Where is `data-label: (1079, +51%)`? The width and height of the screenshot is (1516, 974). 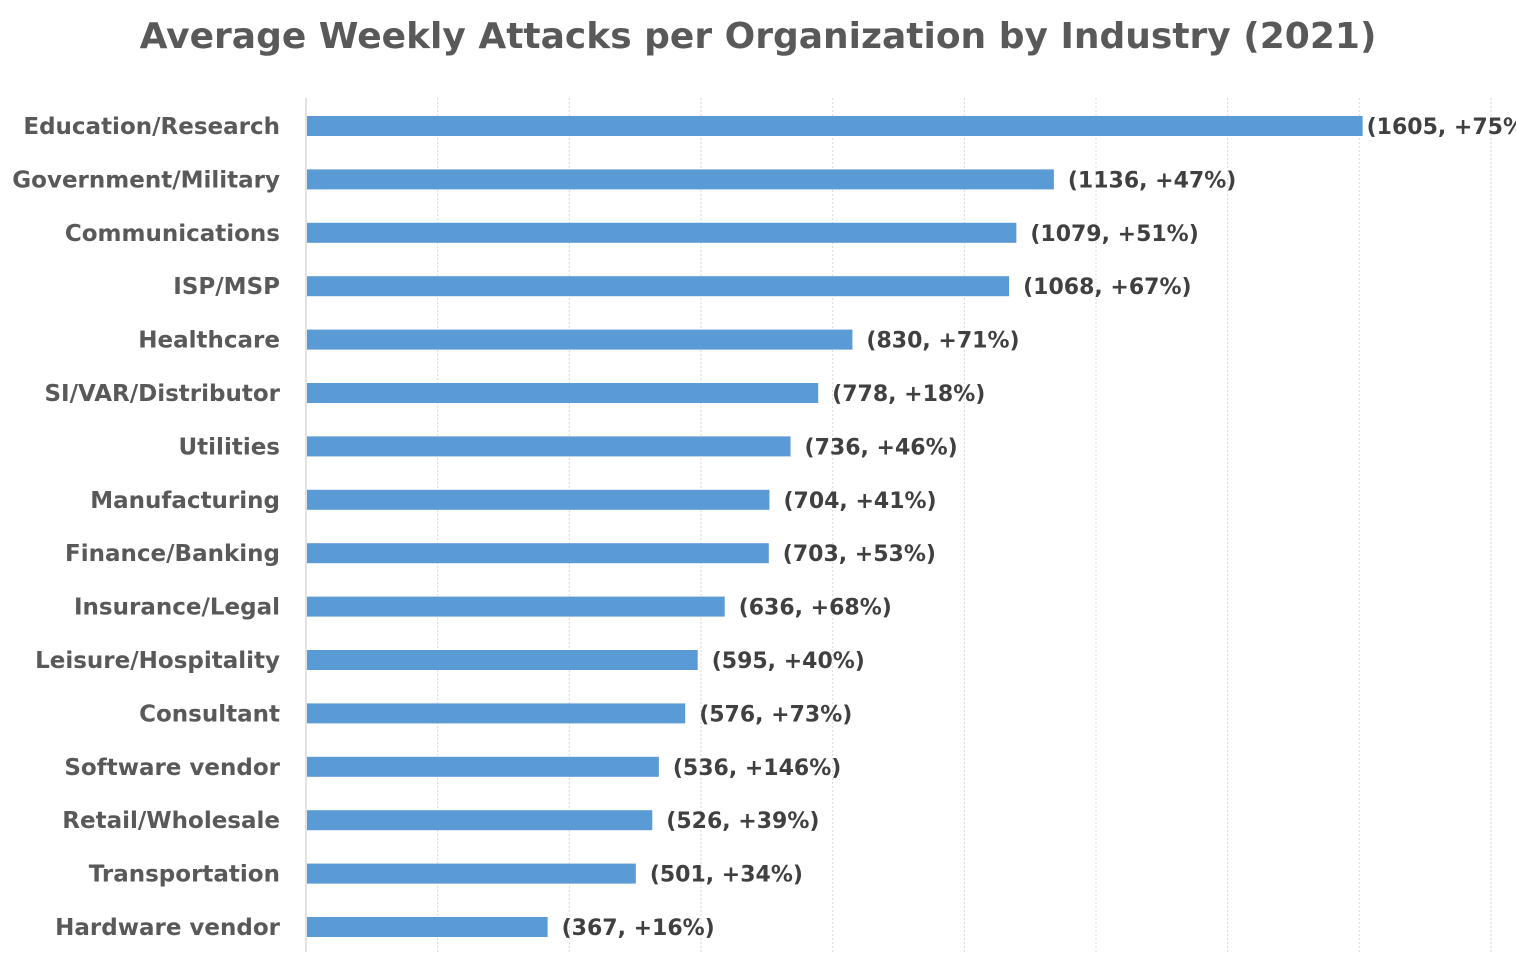
data-label: (1079, +51%) is located at coordinates (1114, 234).